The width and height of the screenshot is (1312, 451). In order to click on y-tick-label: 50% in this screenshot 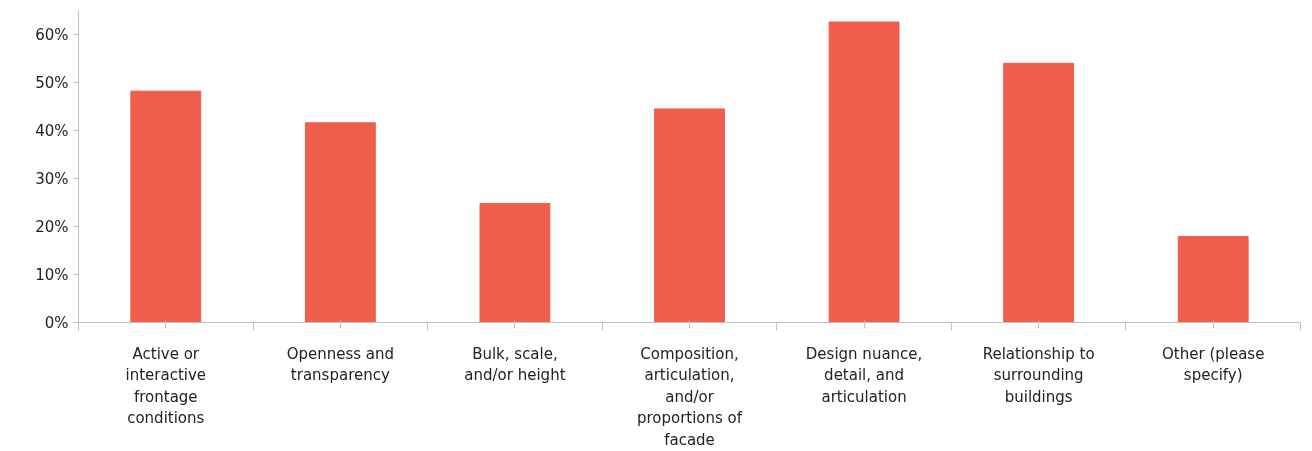, I will do `click(52, 82)`.